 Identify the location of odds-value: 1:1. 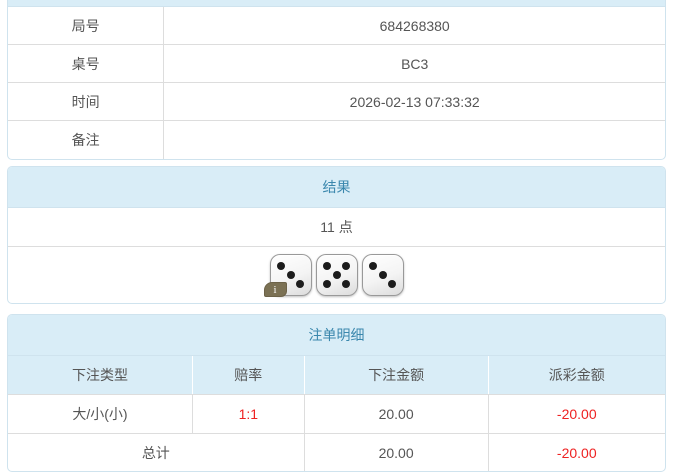
(247, 414).